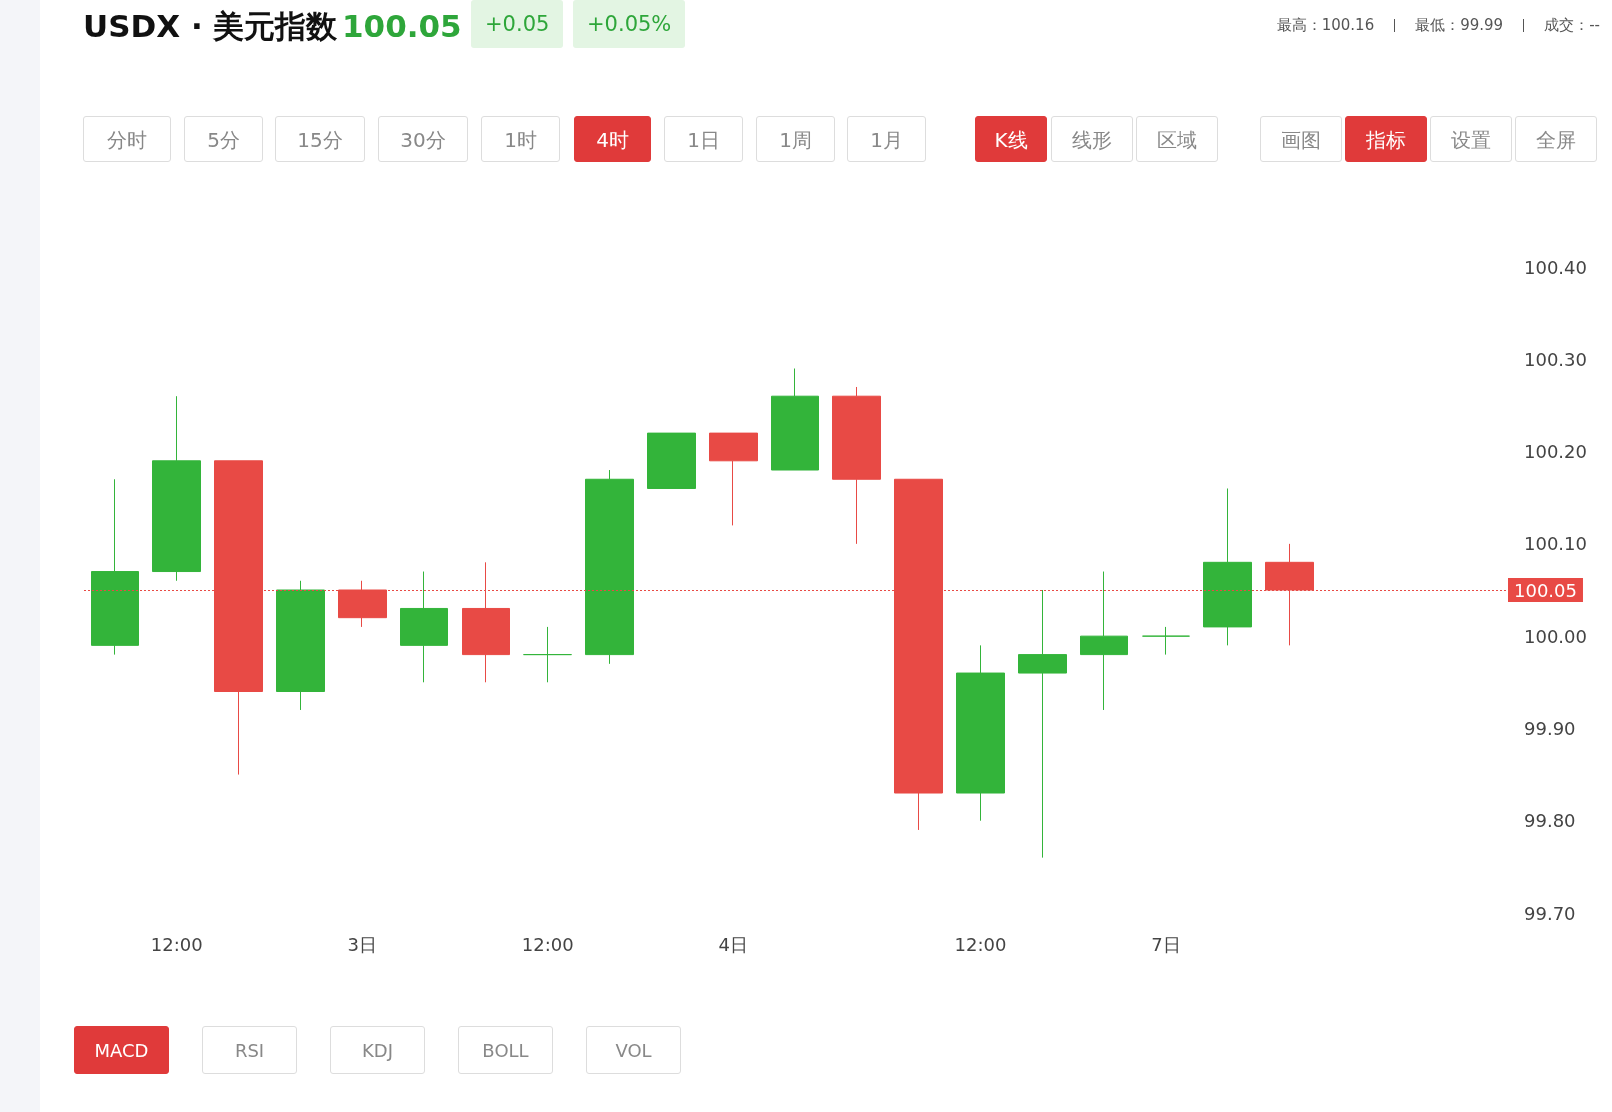 This screenshot has height=1112, width=1612. Describe the element at coordinates (703, 139) in the screenshot. I see `text: 1日` at that location.